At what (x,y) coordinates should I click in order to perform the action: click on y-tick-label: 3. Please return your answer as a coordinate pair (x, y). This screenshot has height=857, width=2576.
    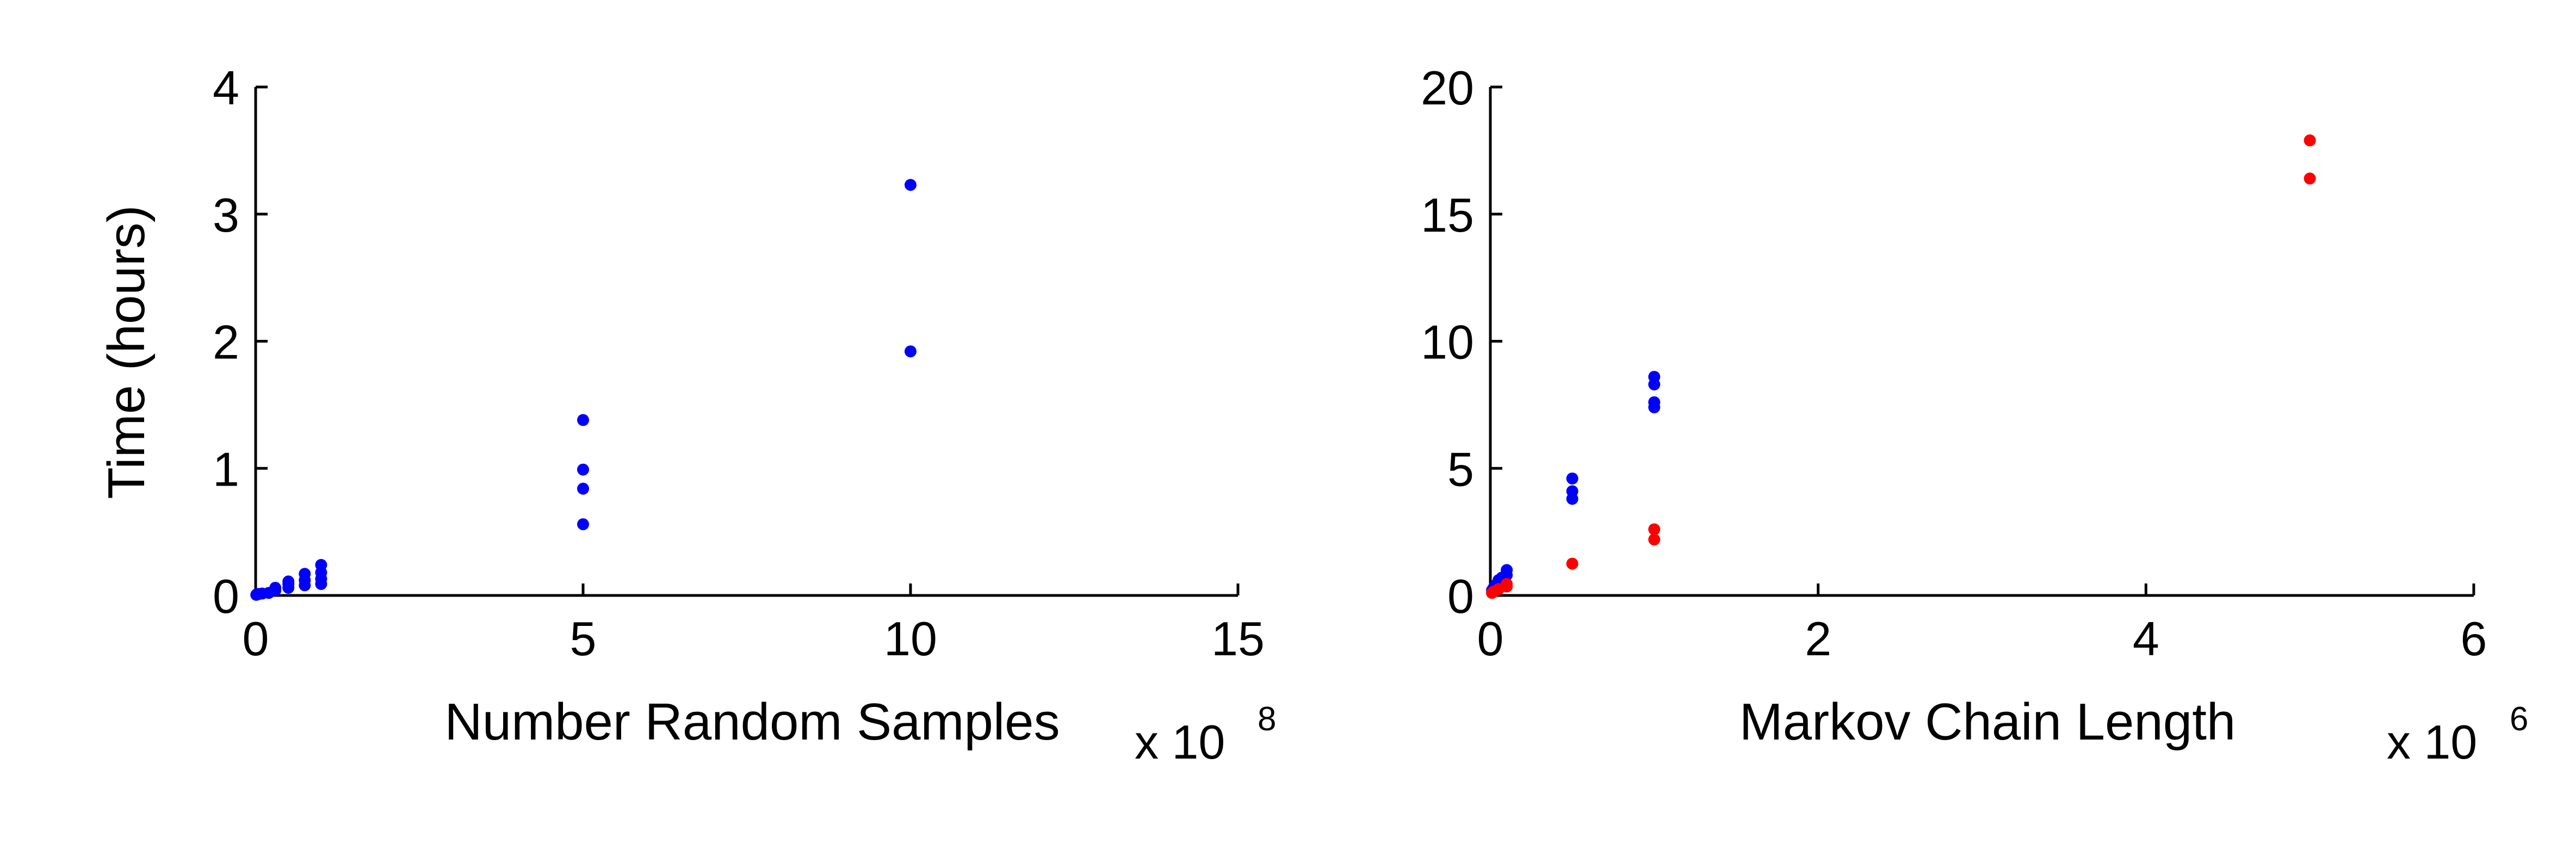
    Looking at the image, I should click on (226, 215).